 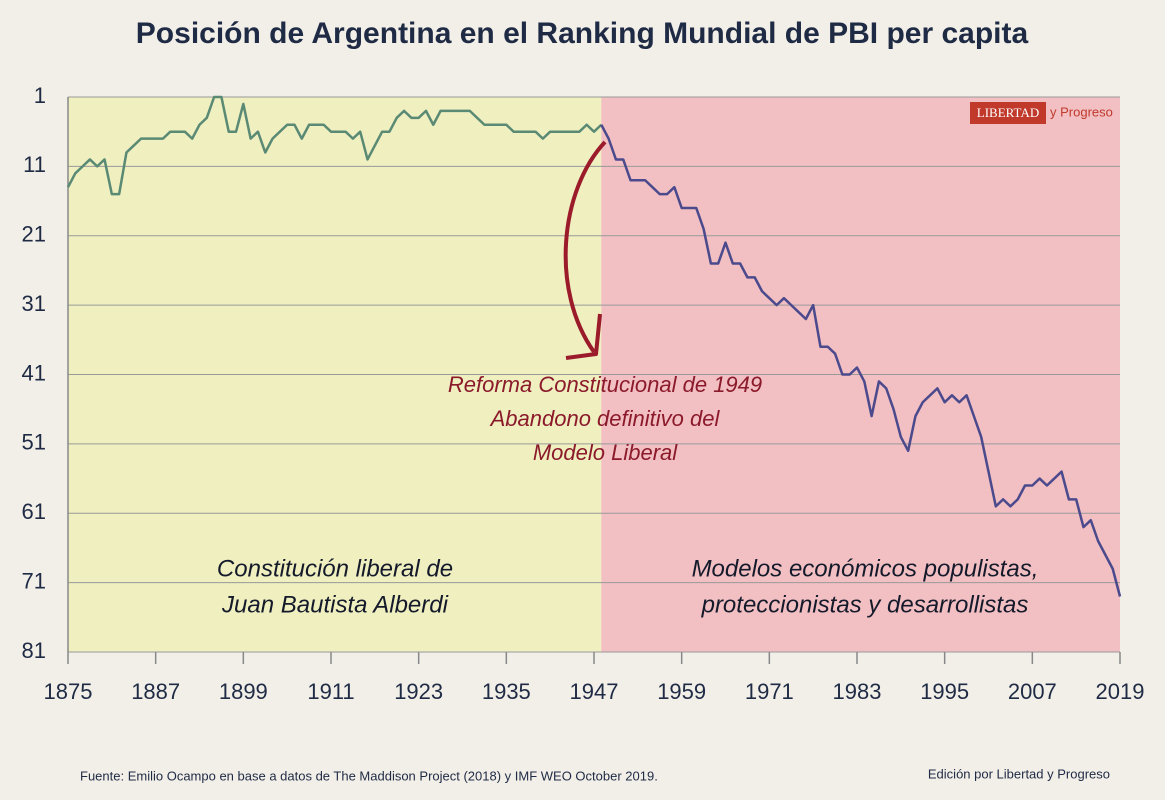 I want to click on y-tick-label: 51, so click(x=34, y=442).